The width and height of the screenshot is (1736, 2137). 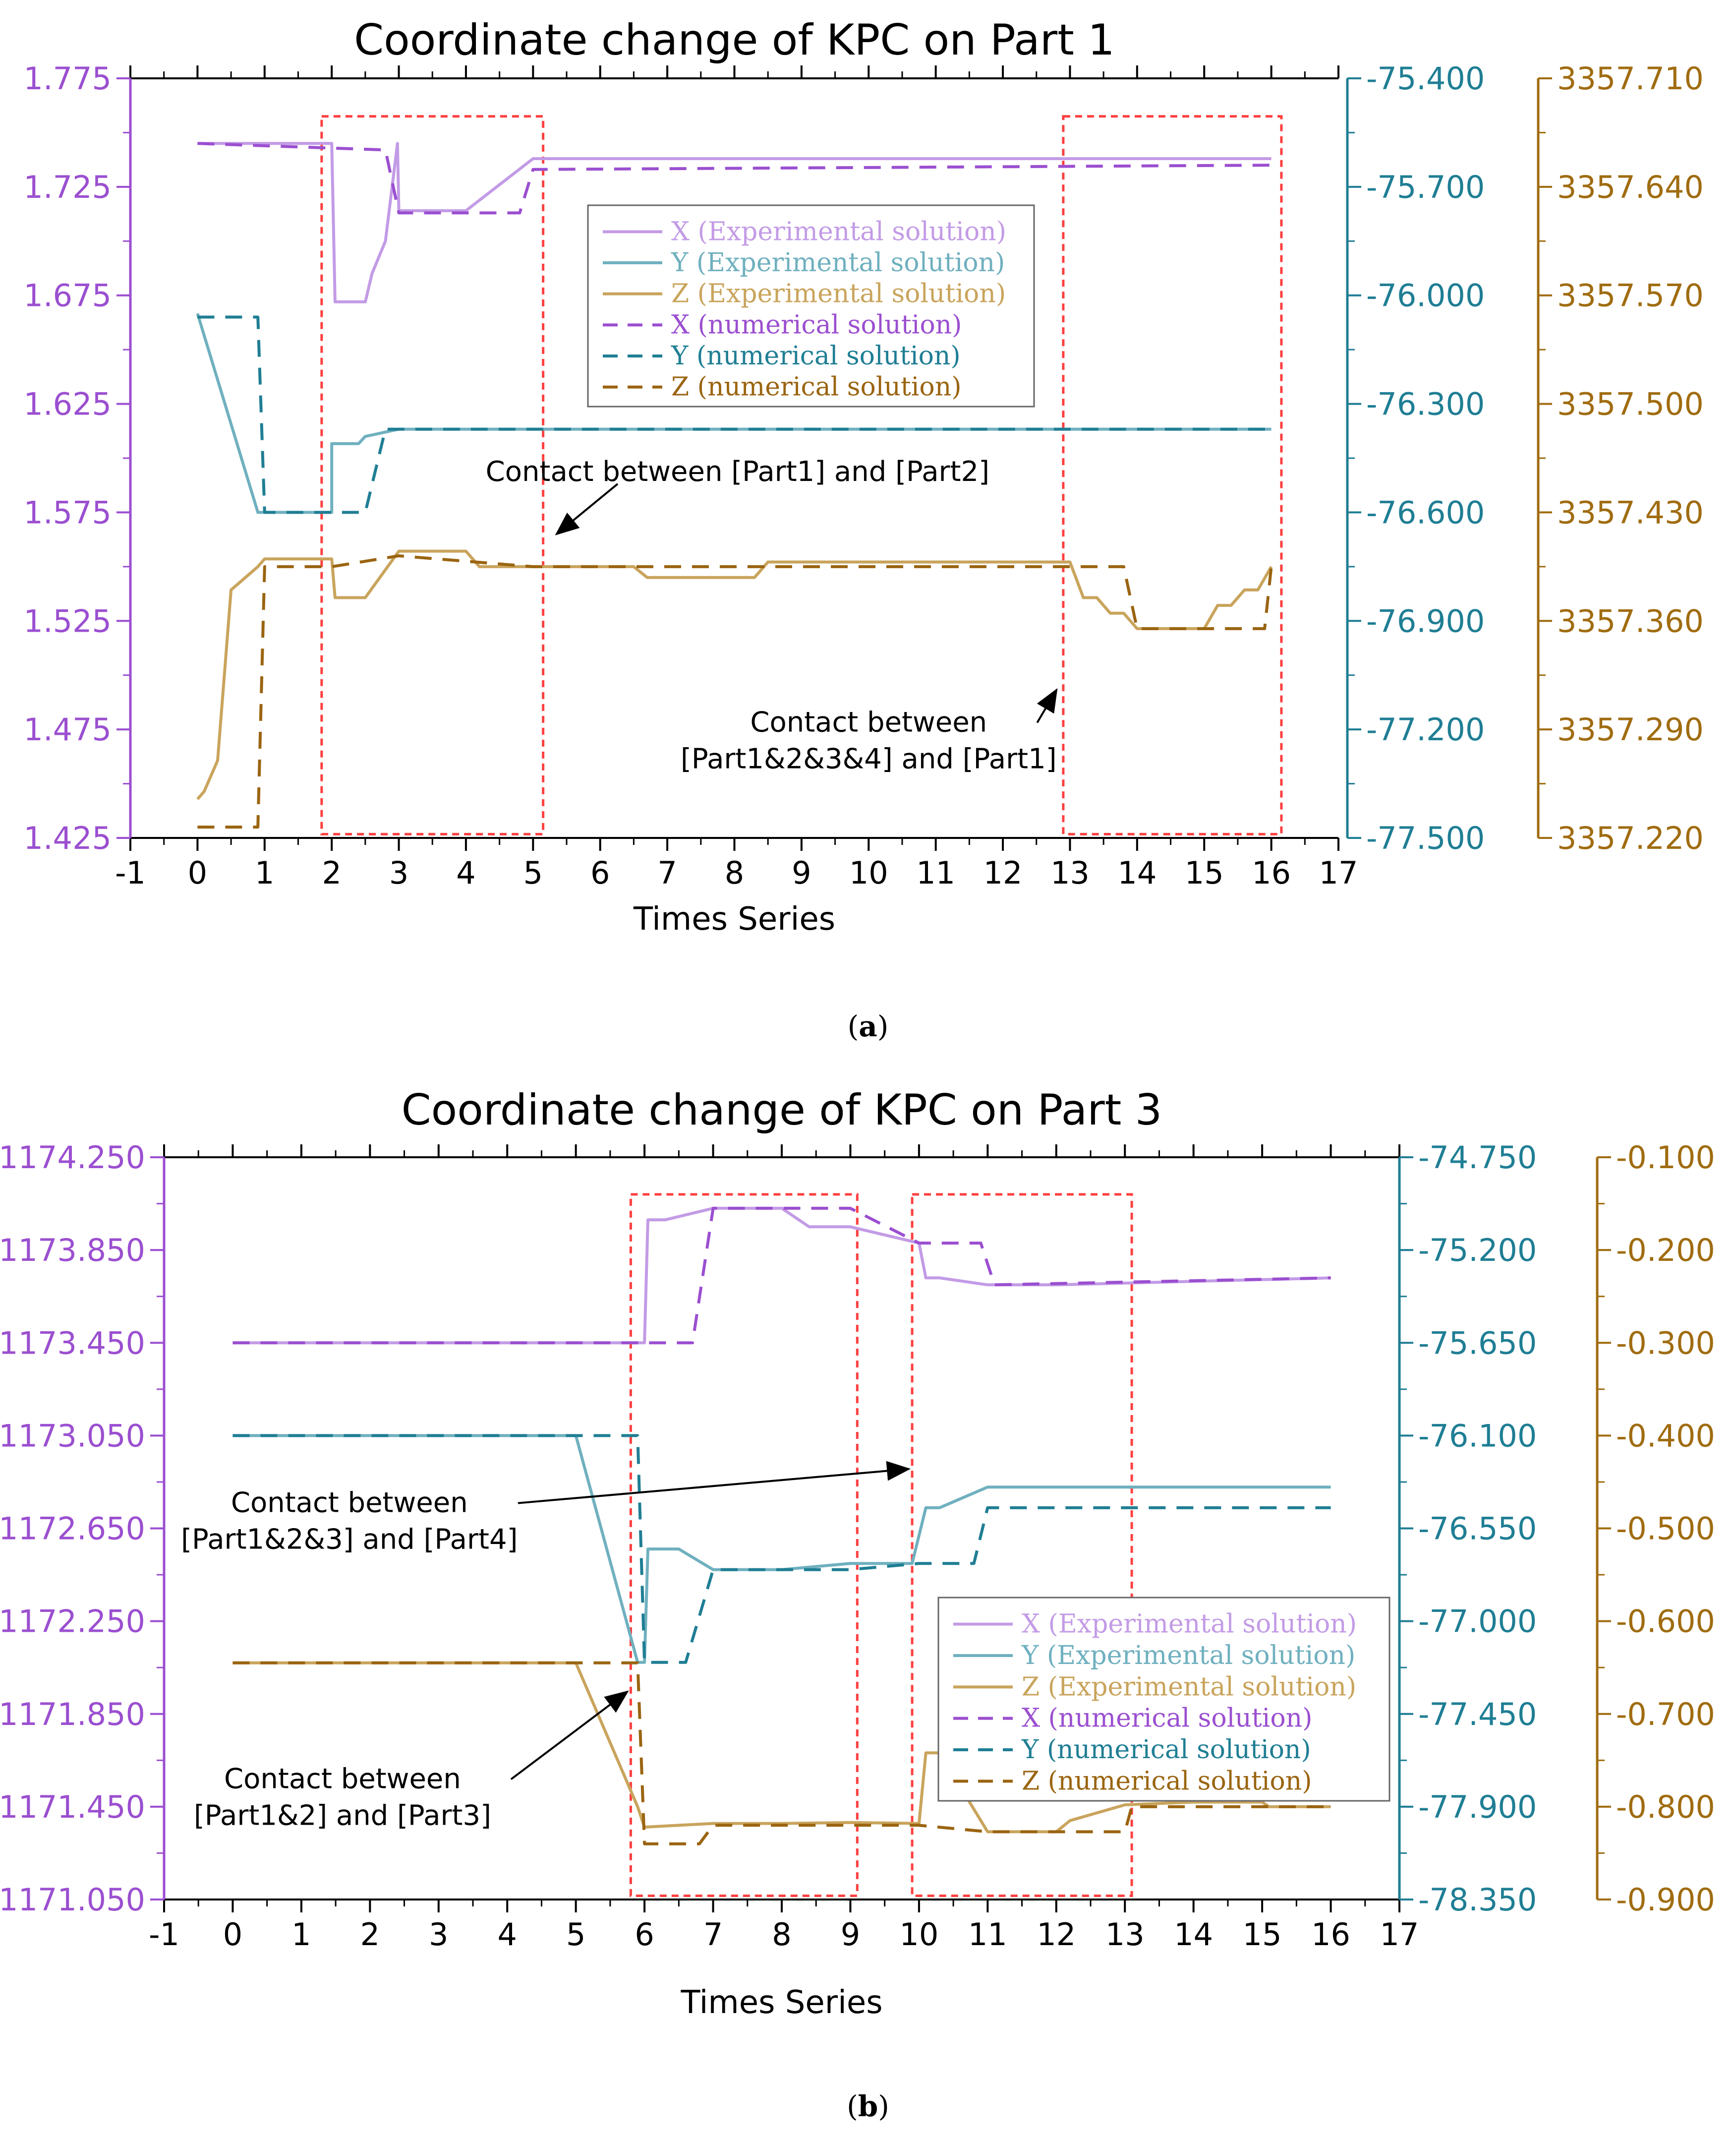 I want to click on y-value-axis-tick-label: -76.550, so click(x=1477, y=1529).